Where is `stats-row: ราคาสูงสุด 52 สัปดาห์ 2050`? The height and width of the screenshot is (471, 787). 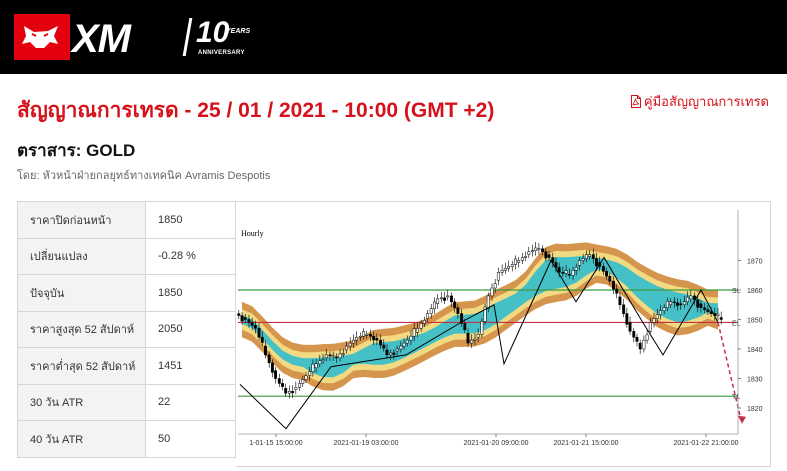 stats-row: ราคาสูงสุด 52 สัปดาห์ 2050 is located at coordinates (126, 329).